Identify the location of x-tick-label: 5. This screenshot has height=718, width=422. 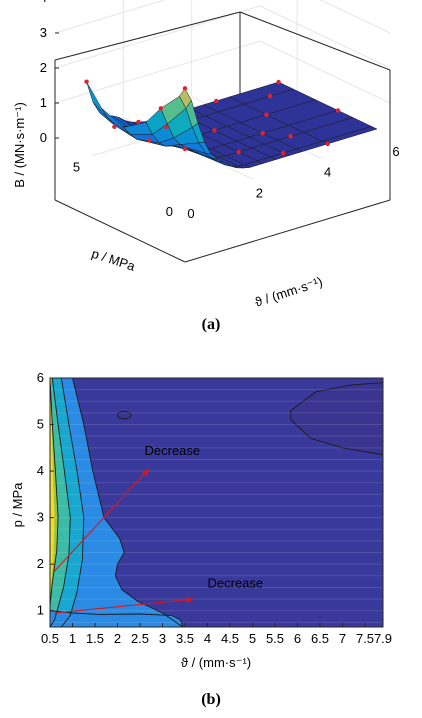
(252, 638).